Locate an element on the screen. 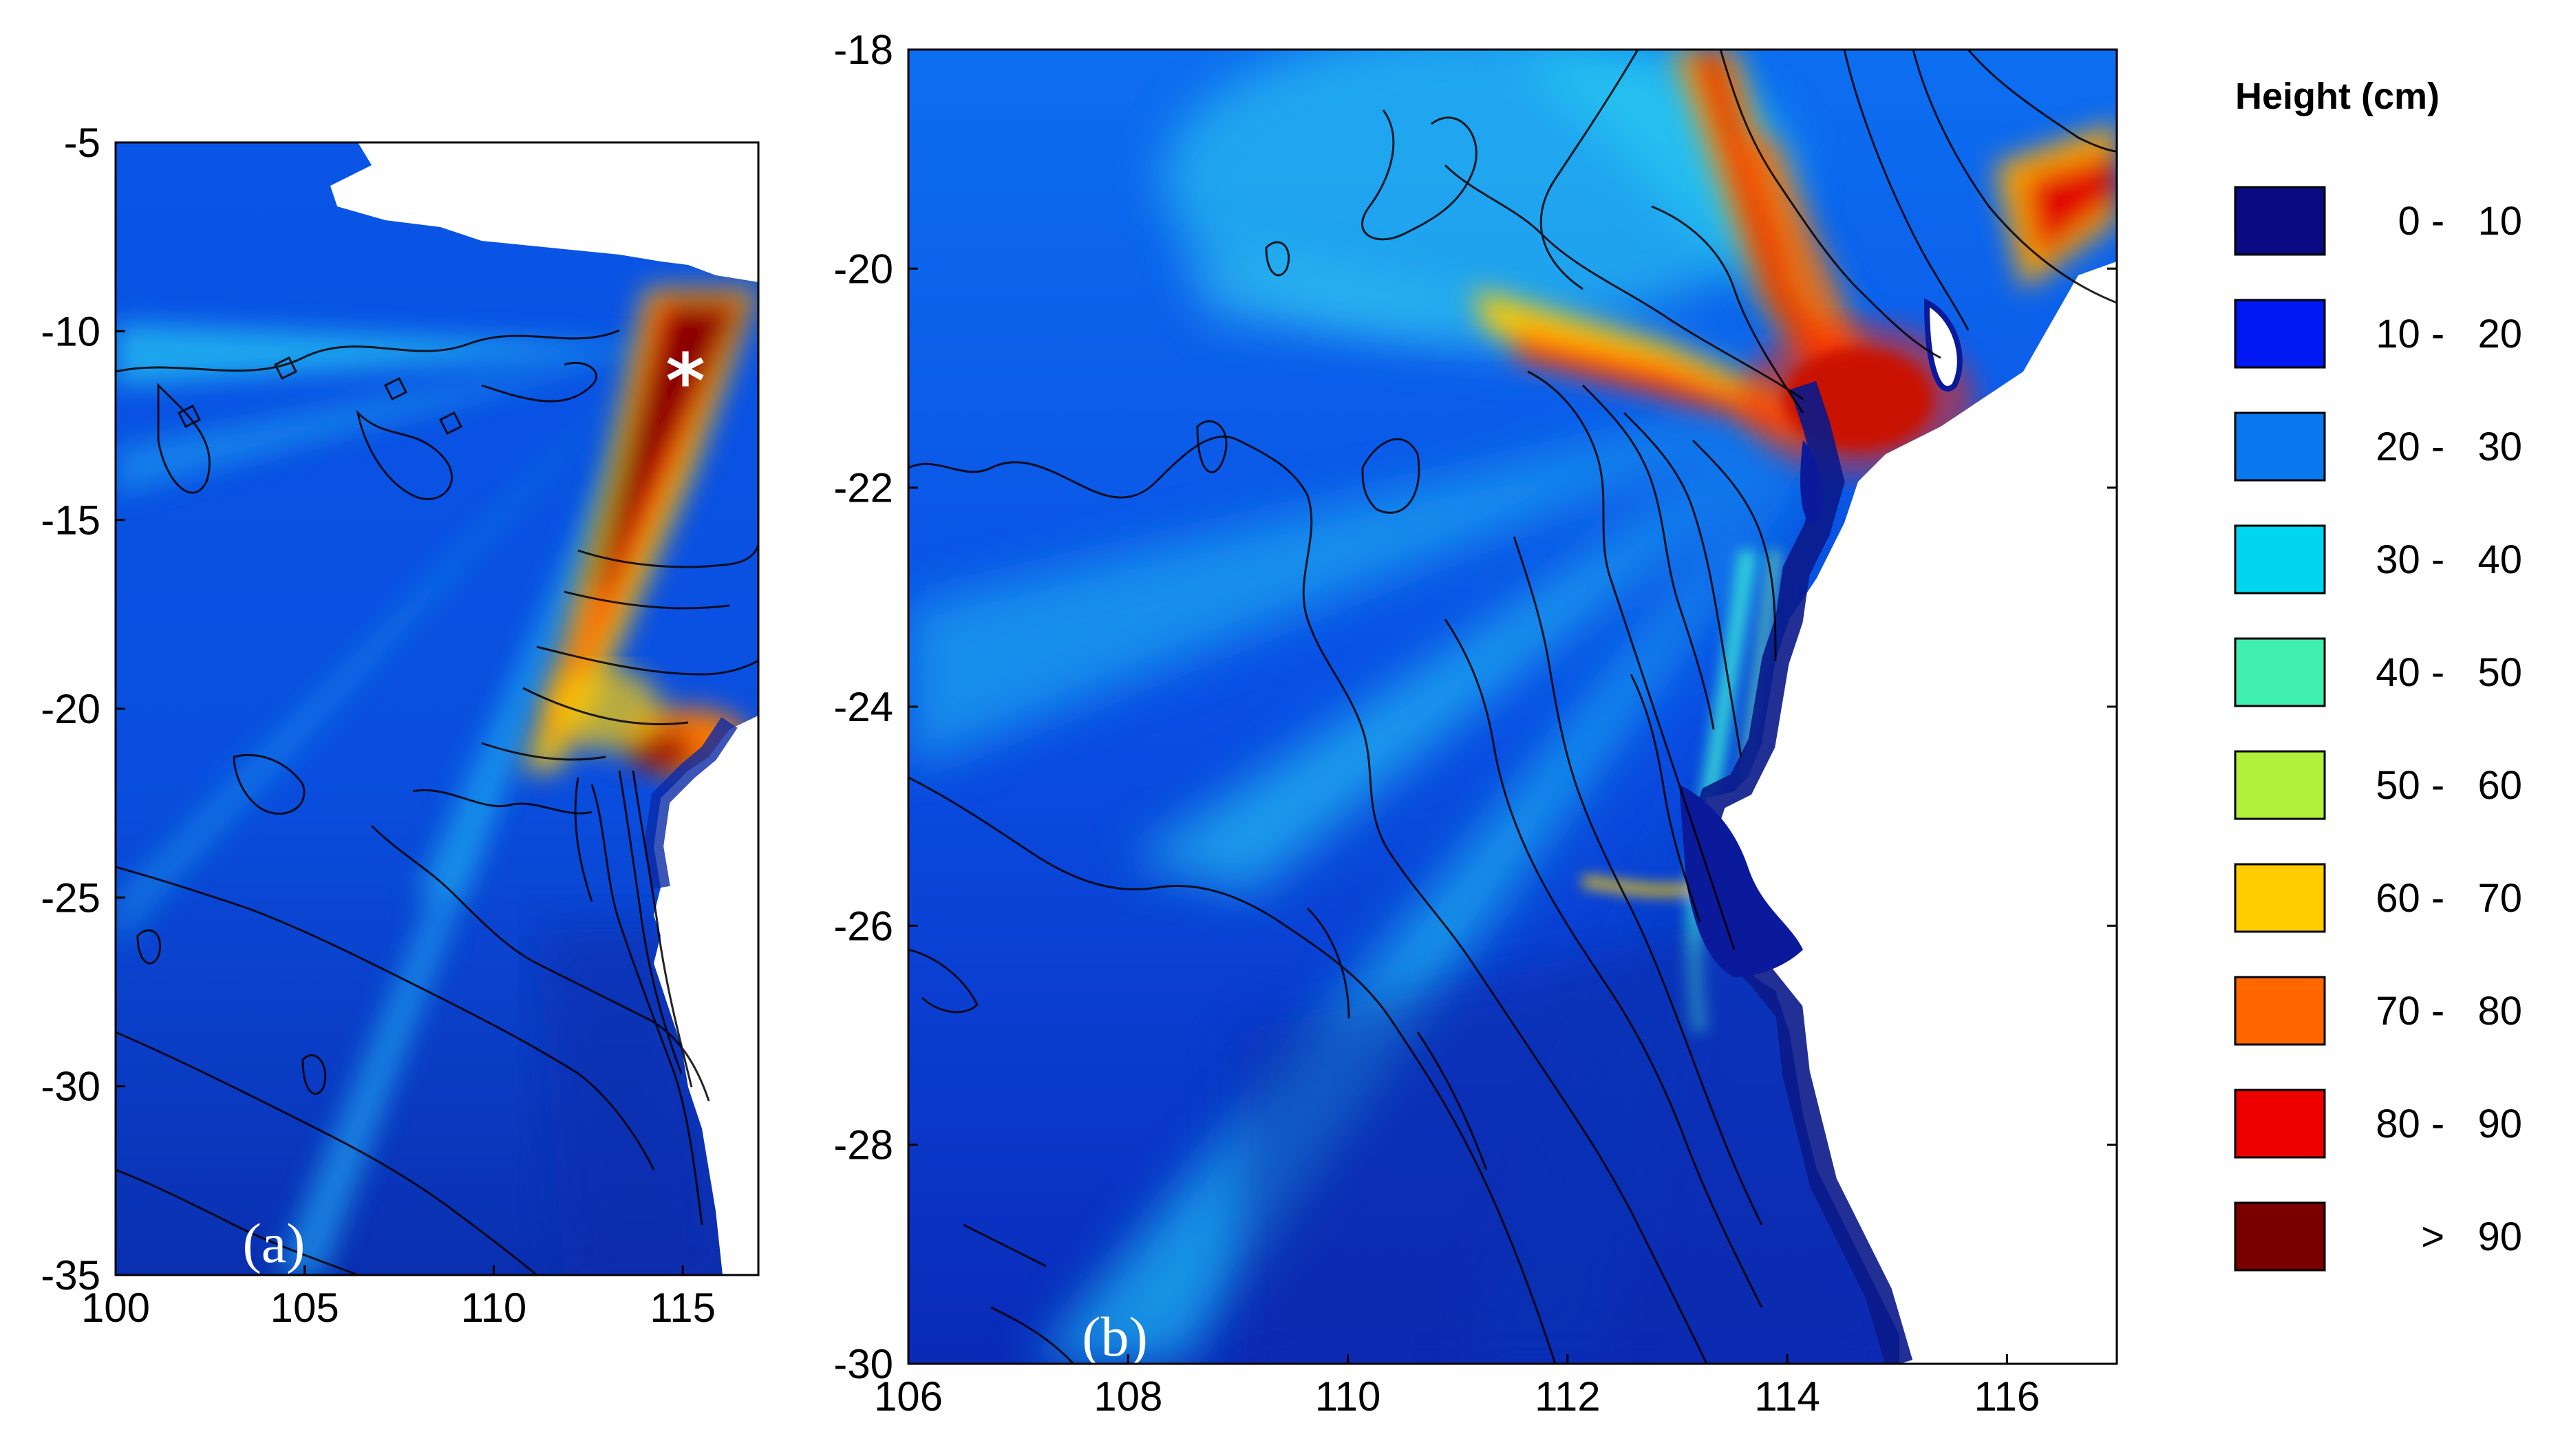  panel-b-y-tick-label: -30 is located at coordinates (863, 1364).